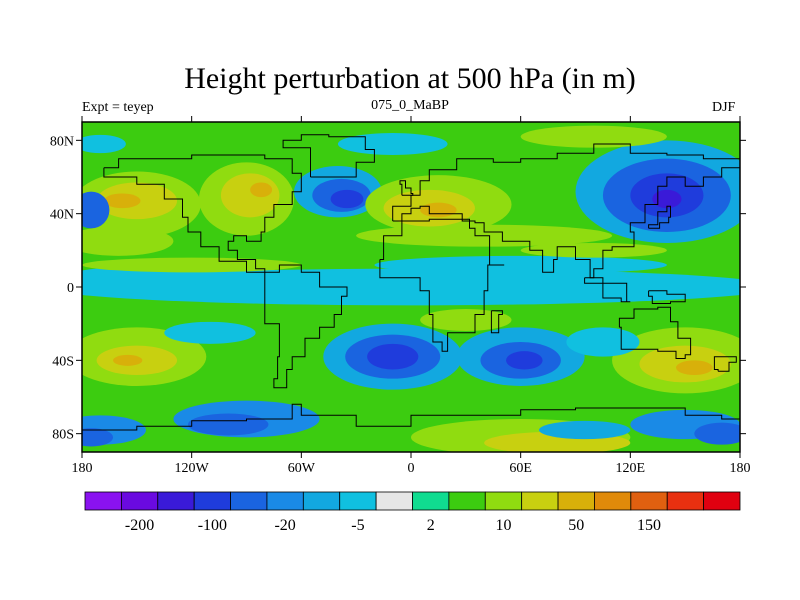 This screenshot has width=800, height=600. What do you see at coordinates (302, 468) in the screenshot?
I see `x-tick-label: 60W` at bounding box center [302, 468].